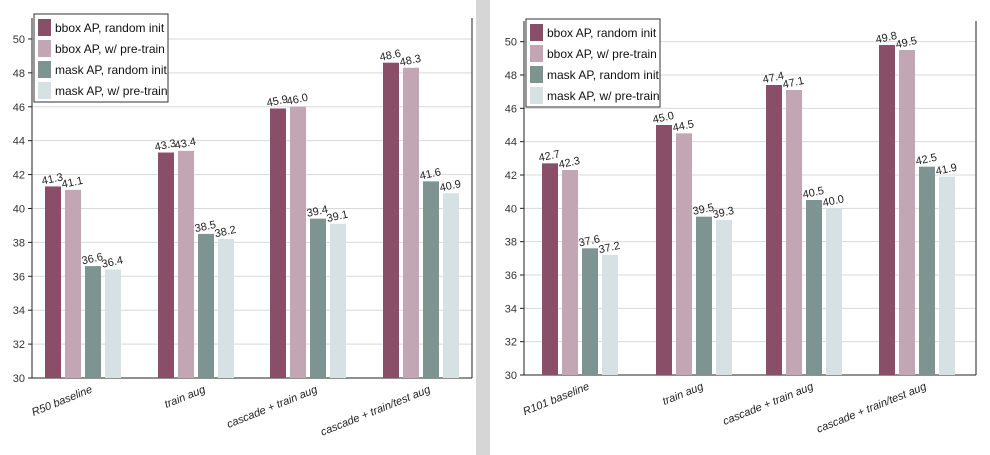 The width and height of the screenshot is (990, 455). Describe the element at coordinates (112, 262) in the screenshot. I see `bar-value-label: 36.4` at that location.